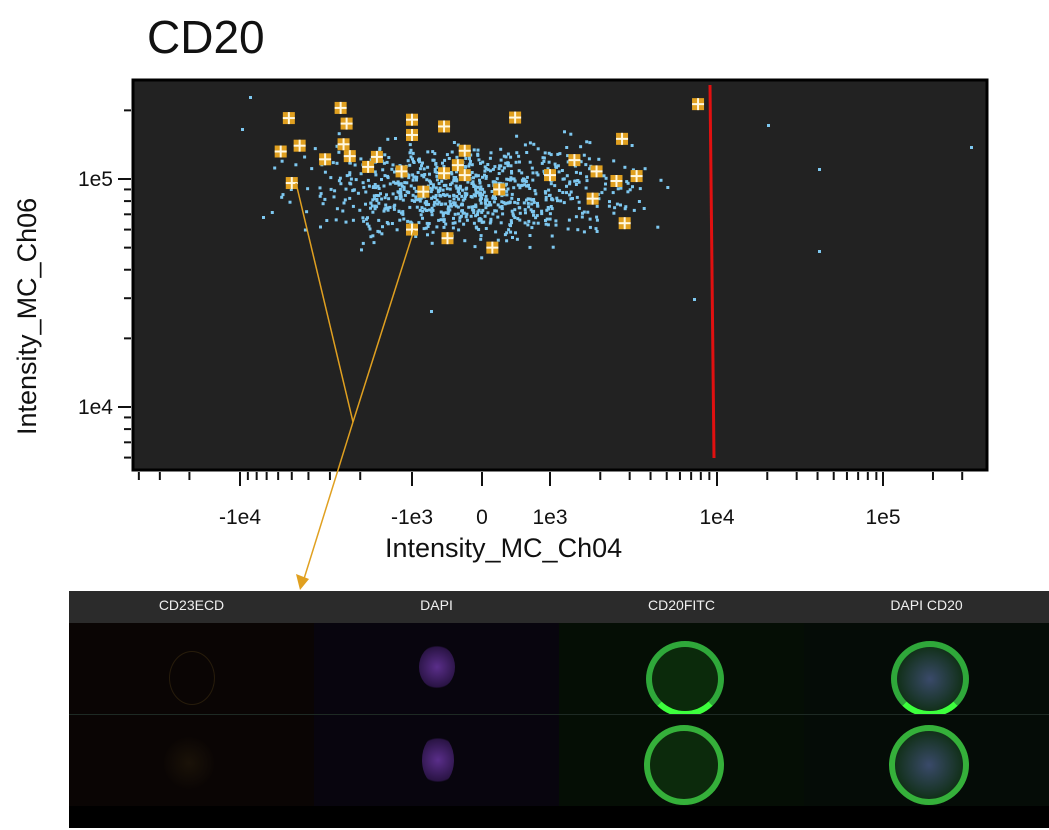 The height and width of the screenshot is (830, 1049). I want to click on gate-line, so click(712, 271).